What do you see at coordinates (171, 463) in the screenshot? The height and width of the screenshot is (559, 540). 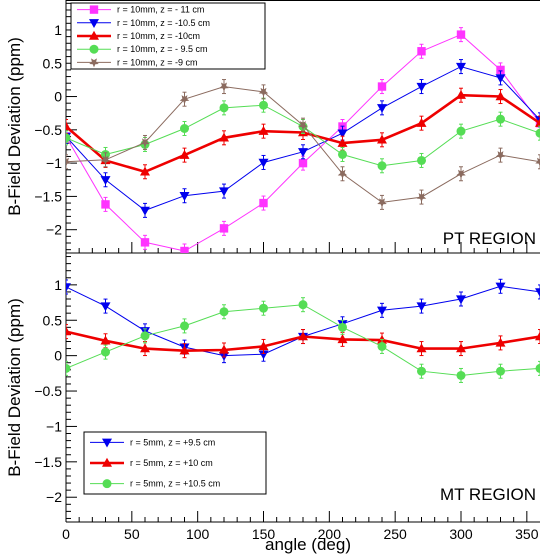 I see `legend-label: r = 5mm, z = +10 cm` at bounding box center [171, 463].